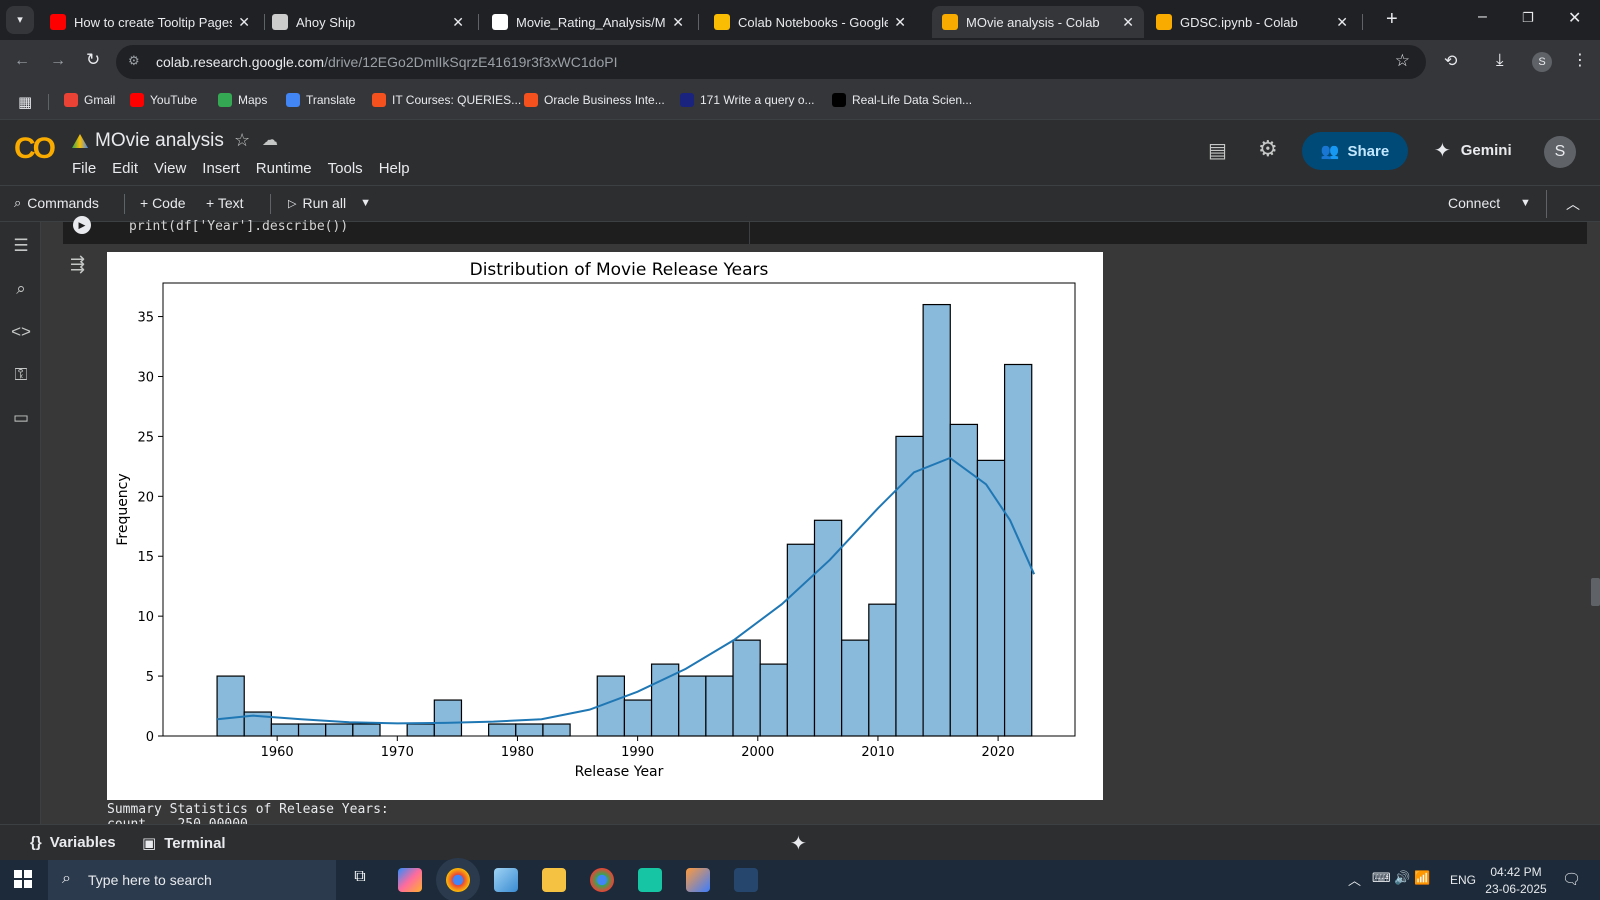 This screenshot has height=900, width=1600. Describe the element at coordinates (394, 168) in the screenshot. I see `menu-item: Help` at that location.